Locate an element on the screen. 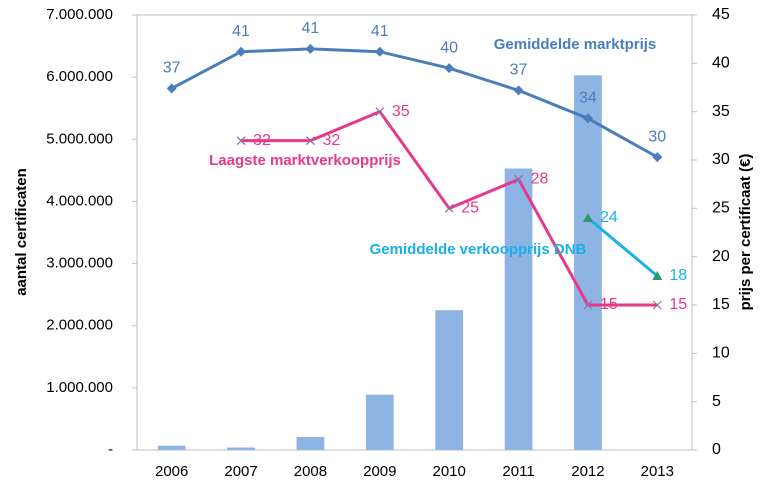 This screenshot has width=760, height=493. y-tick-label: 7.000.000 is located at coordinates (79, 14).